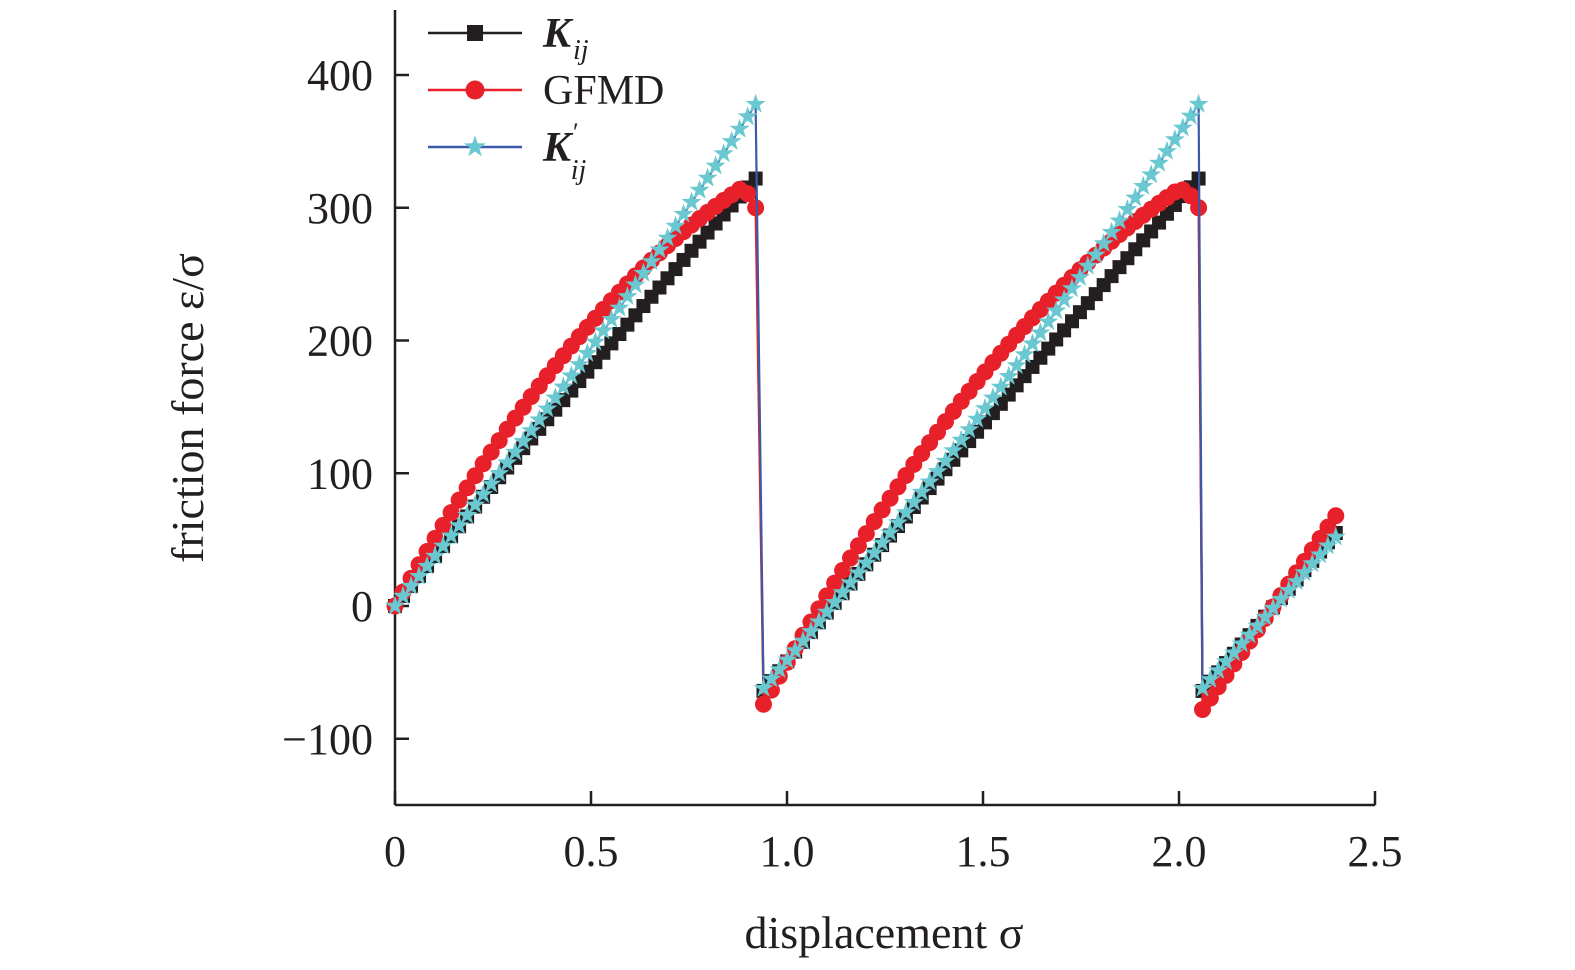  I want to click on y-tick-label: 300, so click(340, 208).